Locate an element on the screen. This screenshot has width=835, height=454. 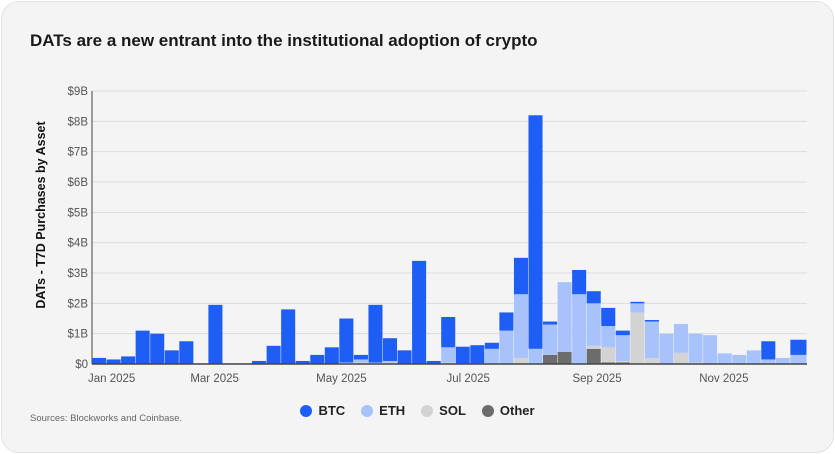
source-note: Sources: Blockworks and Coinbase. is located at coordinates (106, 418).